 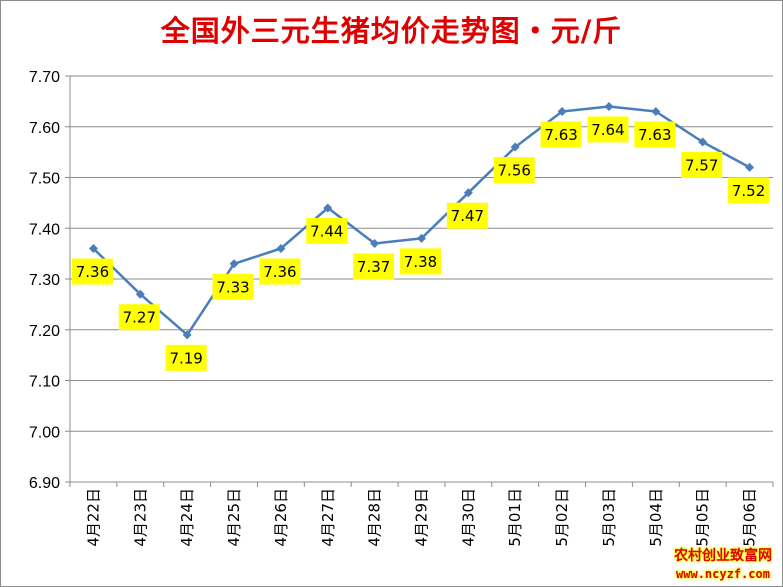 What do you see at coordinates (44, 280) in the screenshot?
I see `y-tick-label: 7.30` at bounding box center [44, 280].